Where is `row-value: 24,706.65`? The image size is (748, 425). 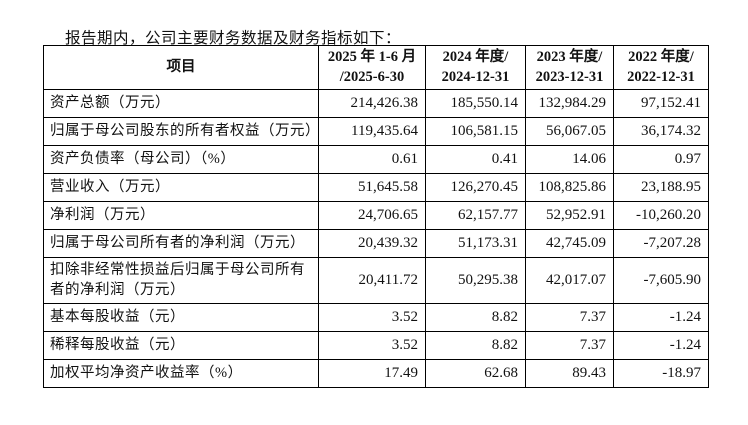
row-value: 24,706.65 is located at coordinates (372, 216).